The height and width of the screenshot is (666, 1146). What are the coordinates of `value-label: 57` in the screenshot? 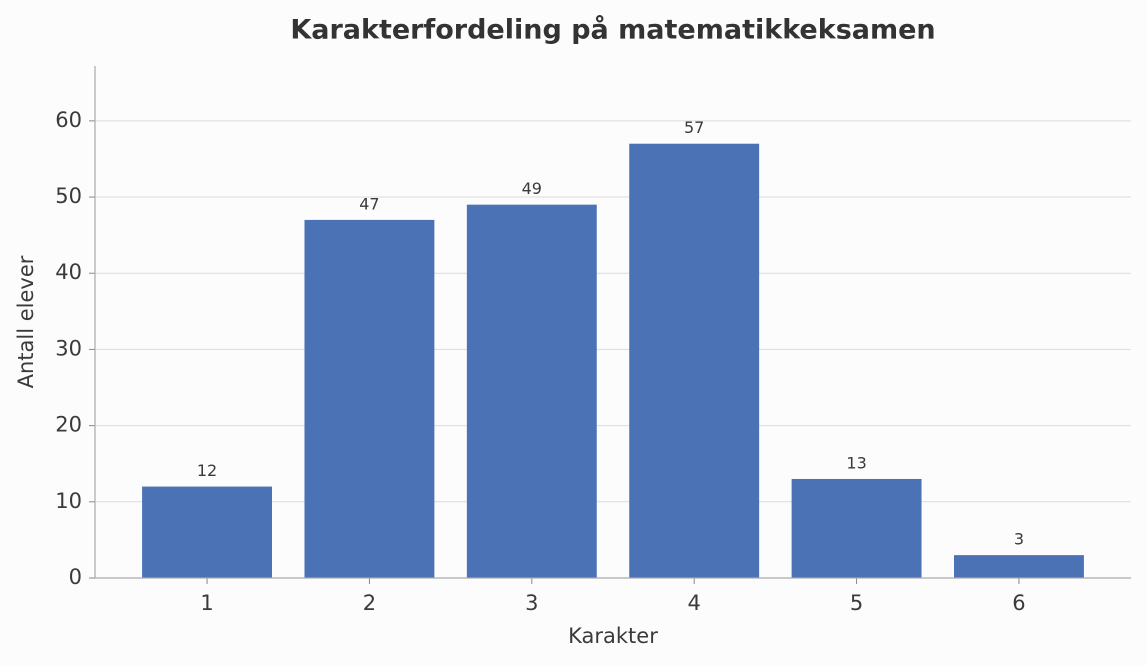 It's located at (694, 127).